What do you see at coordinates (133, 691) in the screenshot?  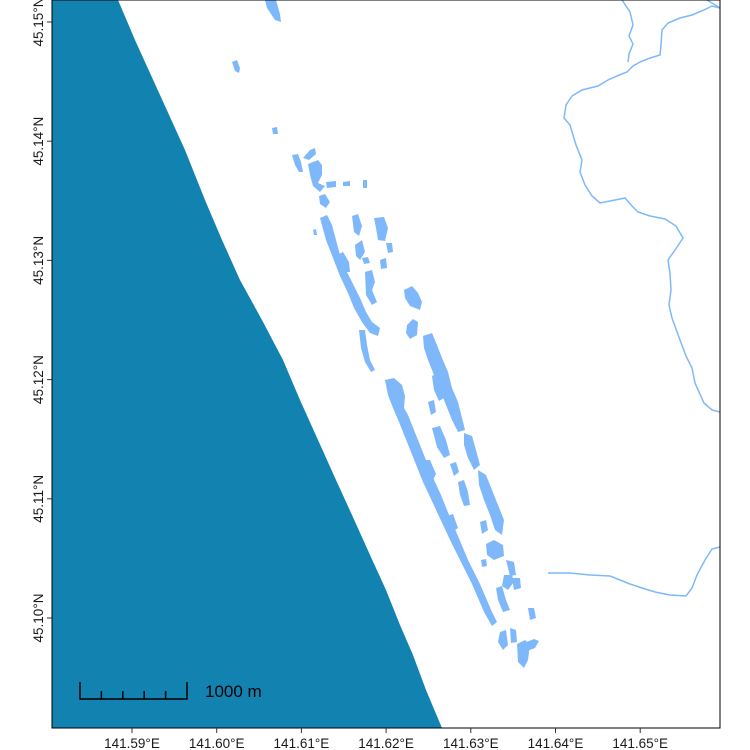 I see `scale-bar-line` at bounding box center [133, 691].